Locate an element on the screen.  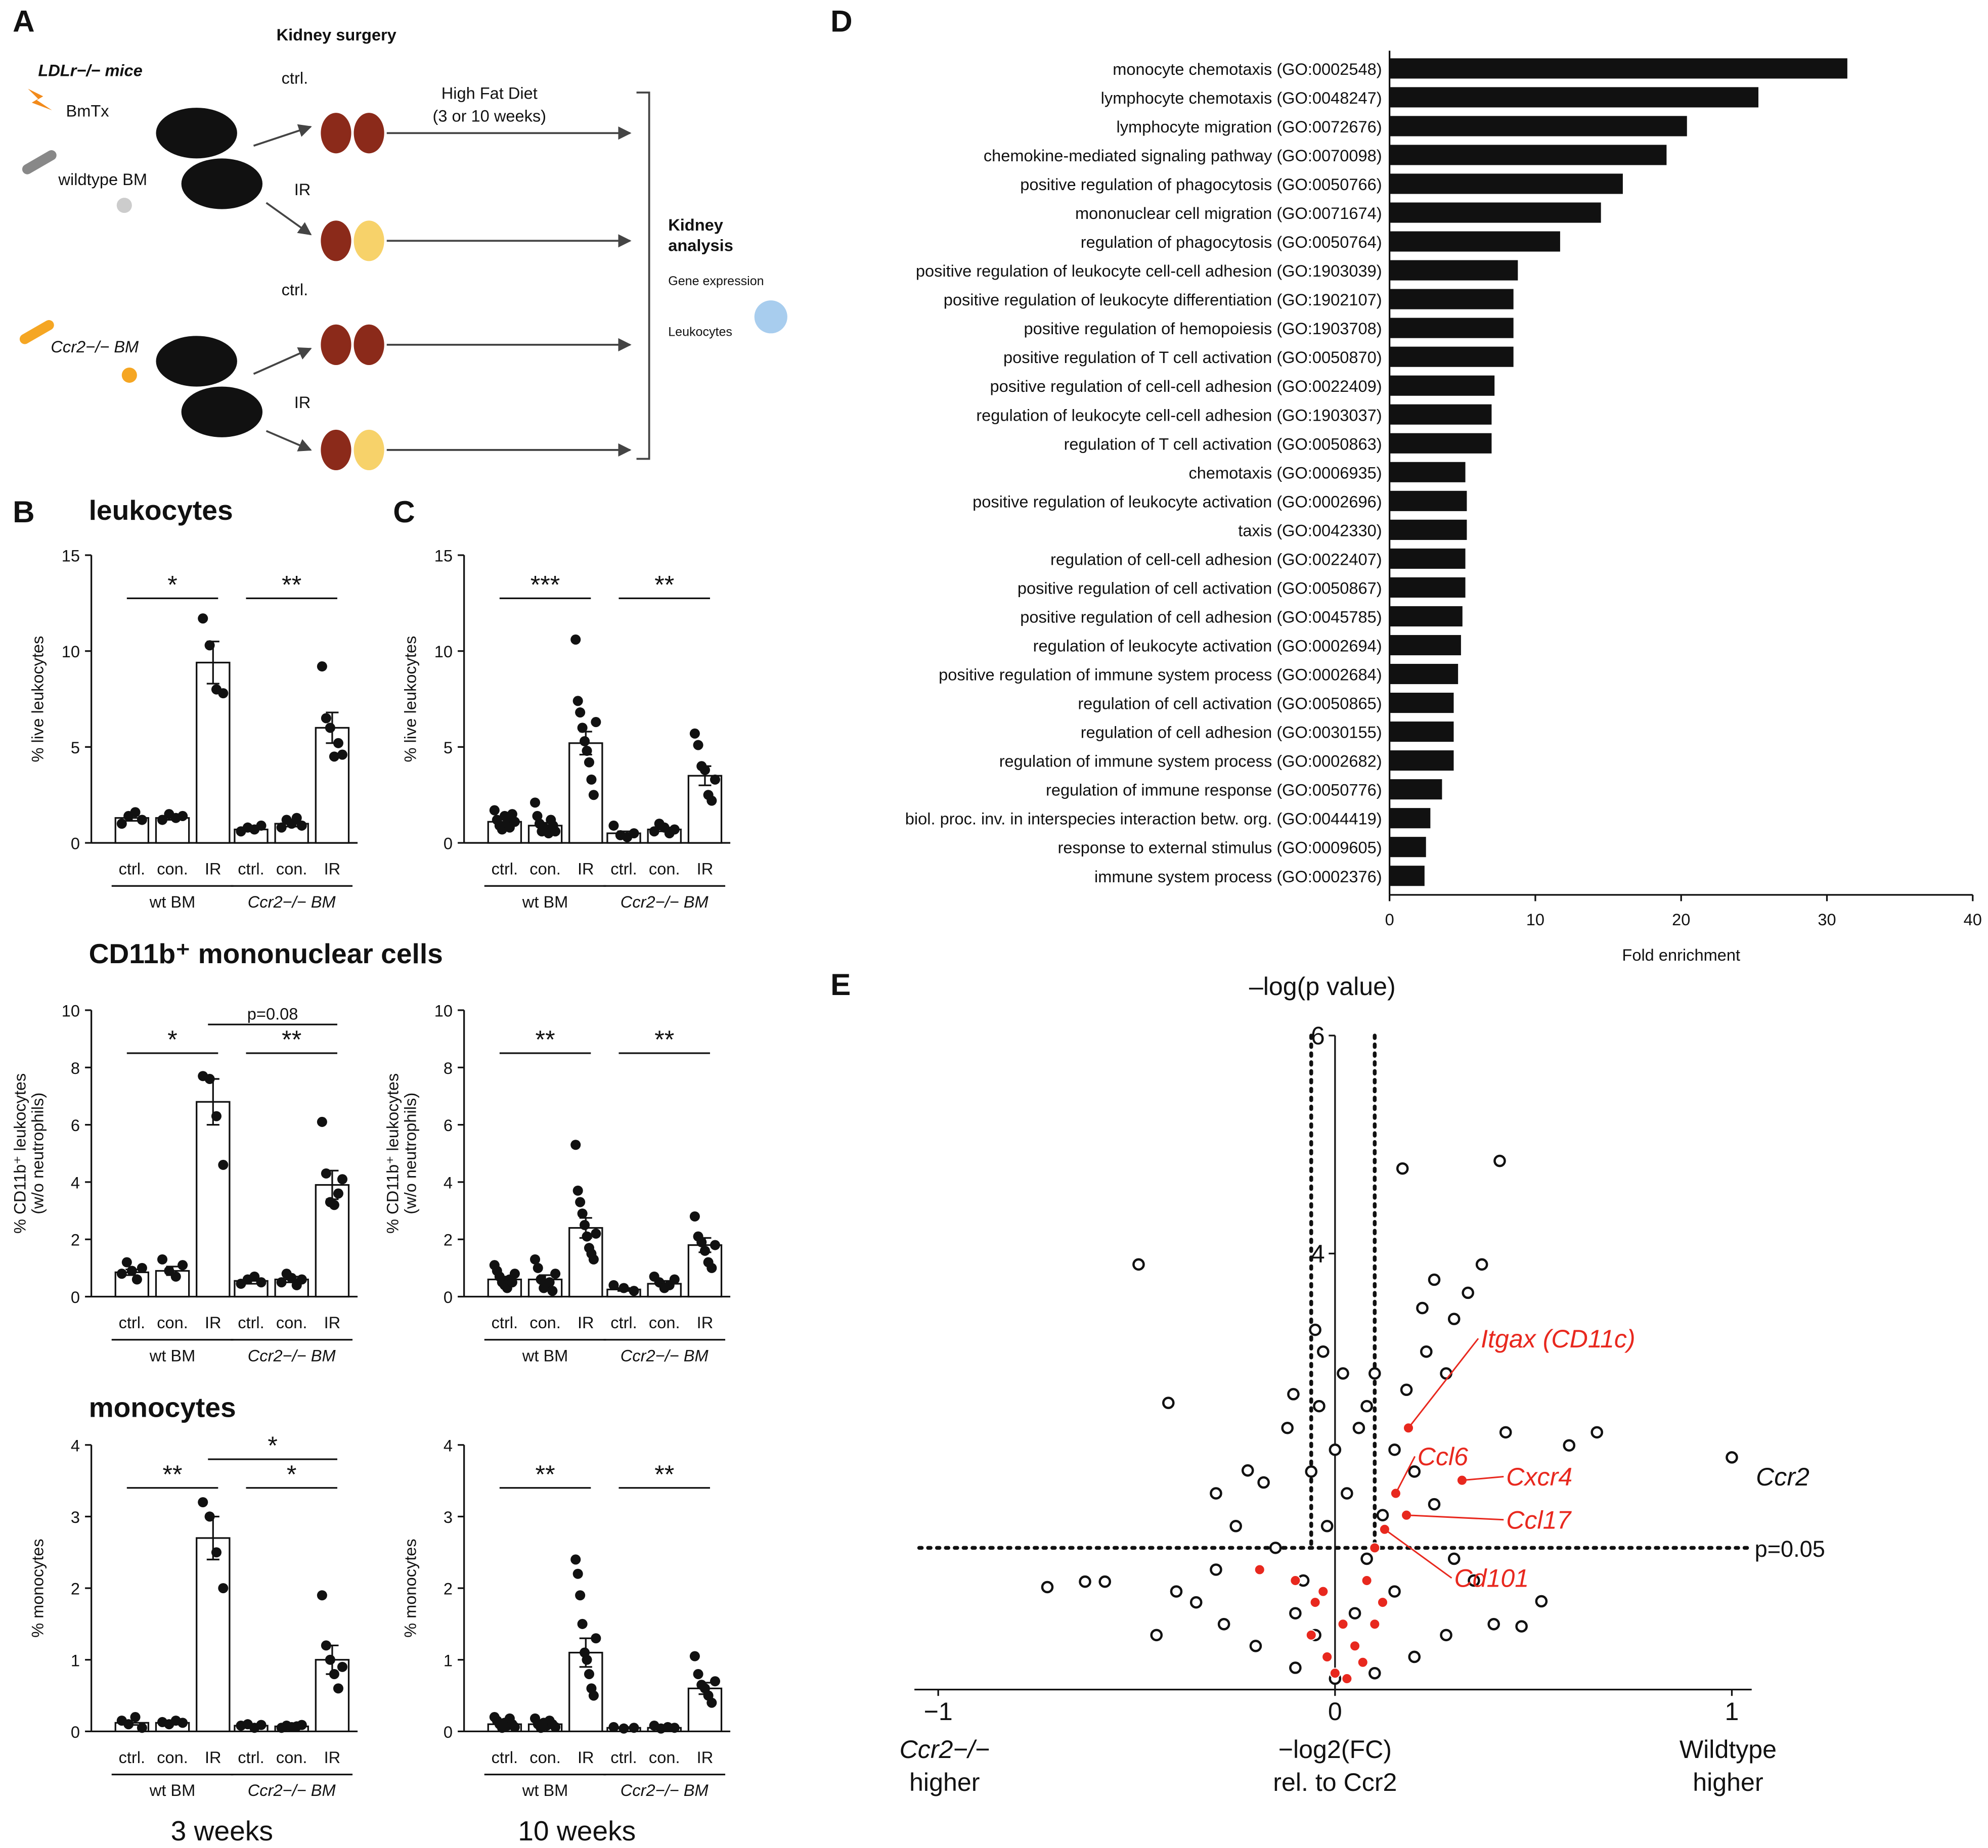
significance-label: *** is located at coordinates (545, 584).